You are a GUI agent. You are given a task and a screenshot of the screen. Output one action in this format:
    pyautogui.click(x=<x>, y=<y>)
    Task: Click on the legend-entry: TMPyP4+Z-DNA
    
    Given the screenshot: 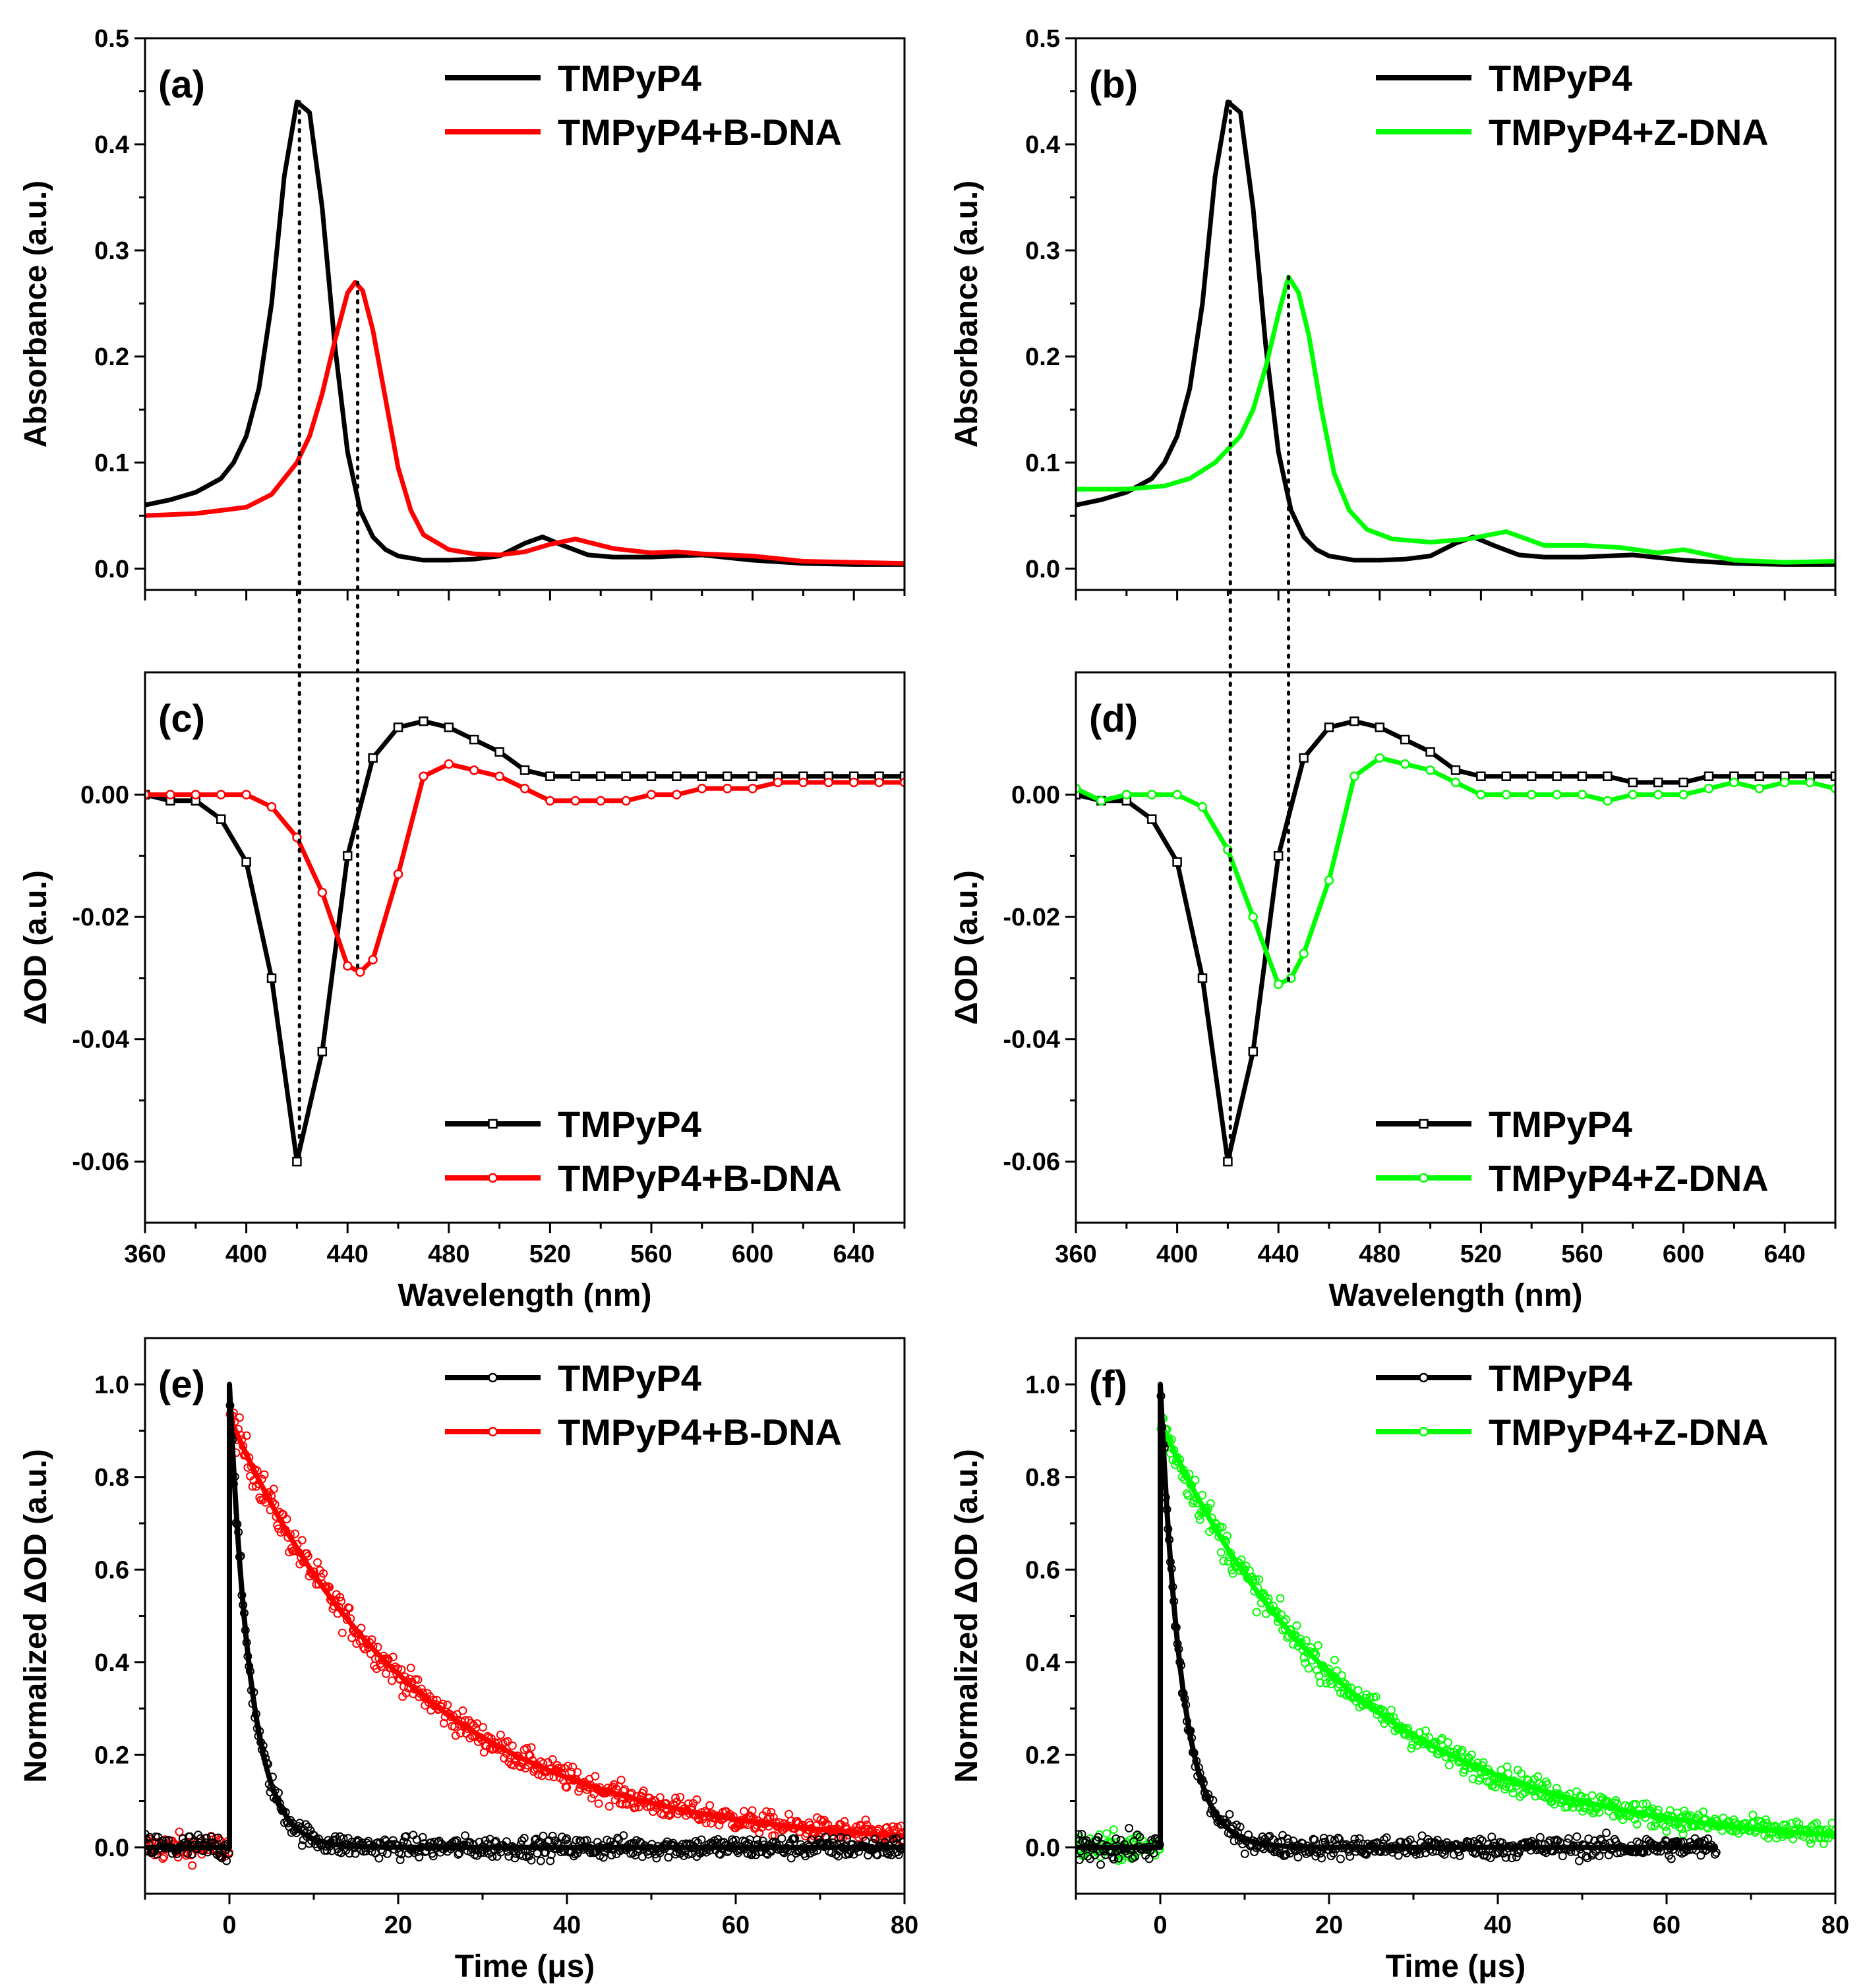 What is the action you would take?
    pyautogui.click(x=1629, y=1432)
    